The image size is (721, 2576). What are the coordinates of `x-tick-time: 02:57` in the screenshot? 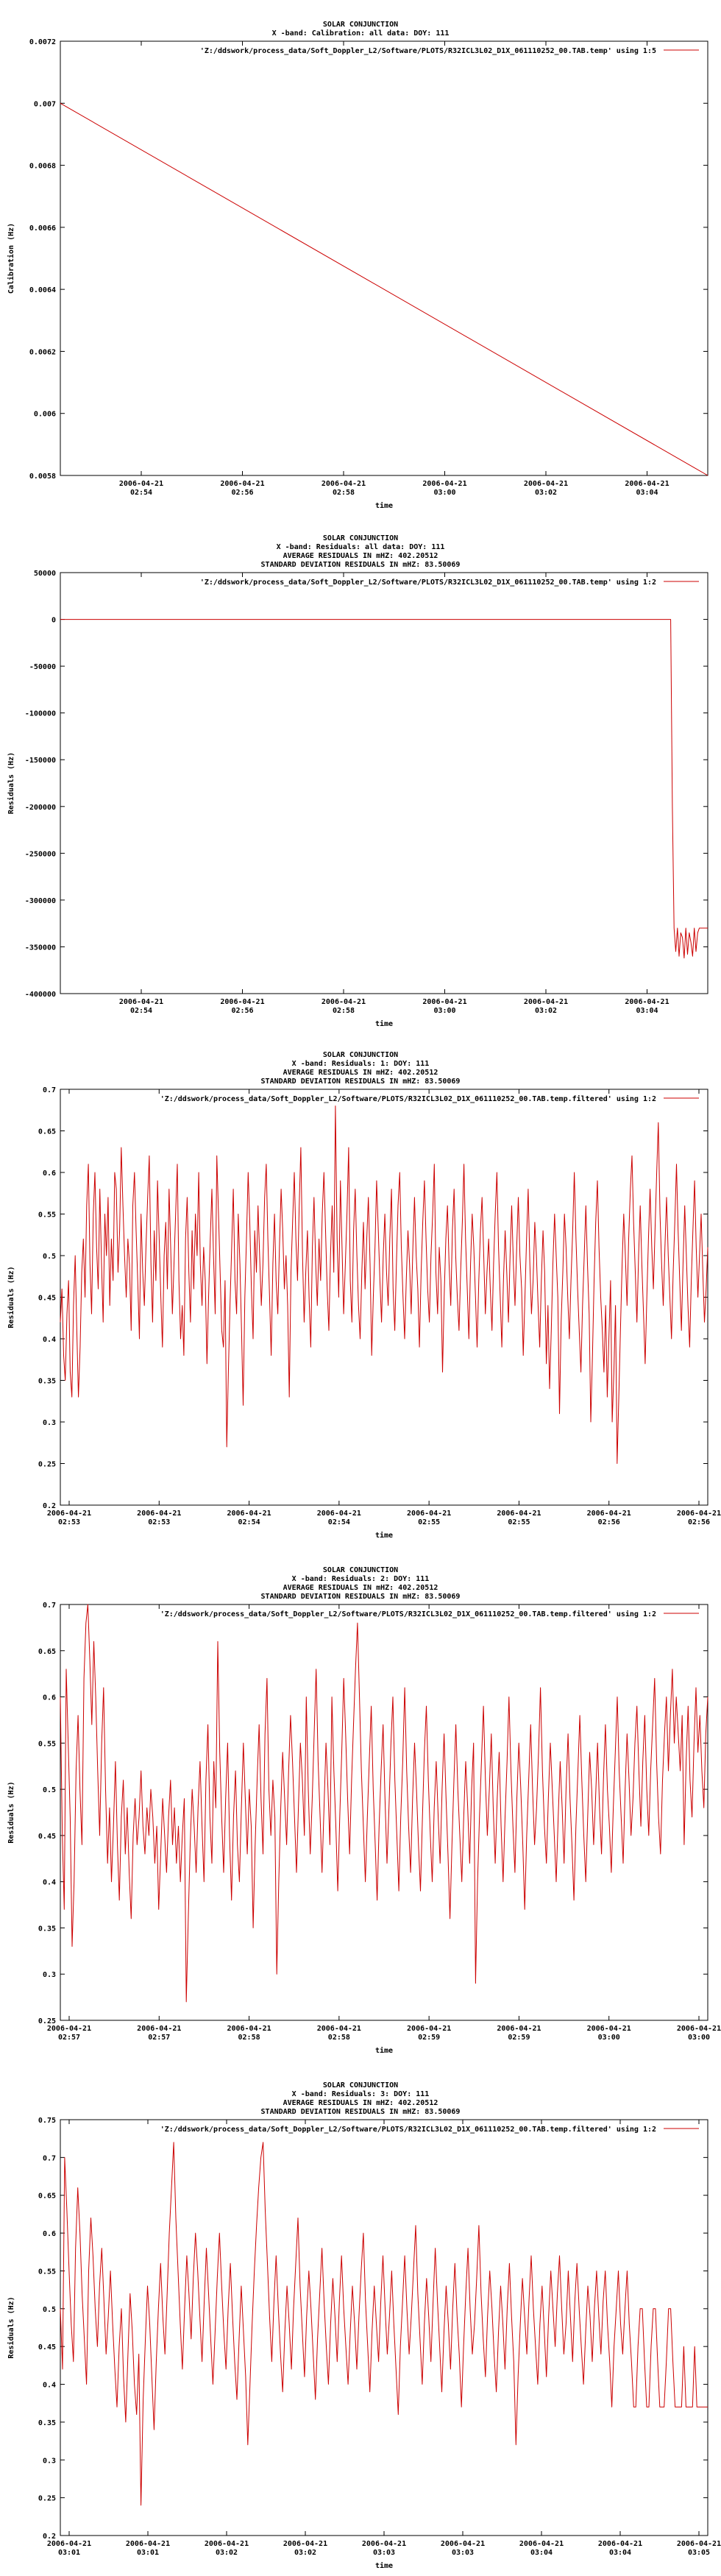 It's located at (69, 2038).